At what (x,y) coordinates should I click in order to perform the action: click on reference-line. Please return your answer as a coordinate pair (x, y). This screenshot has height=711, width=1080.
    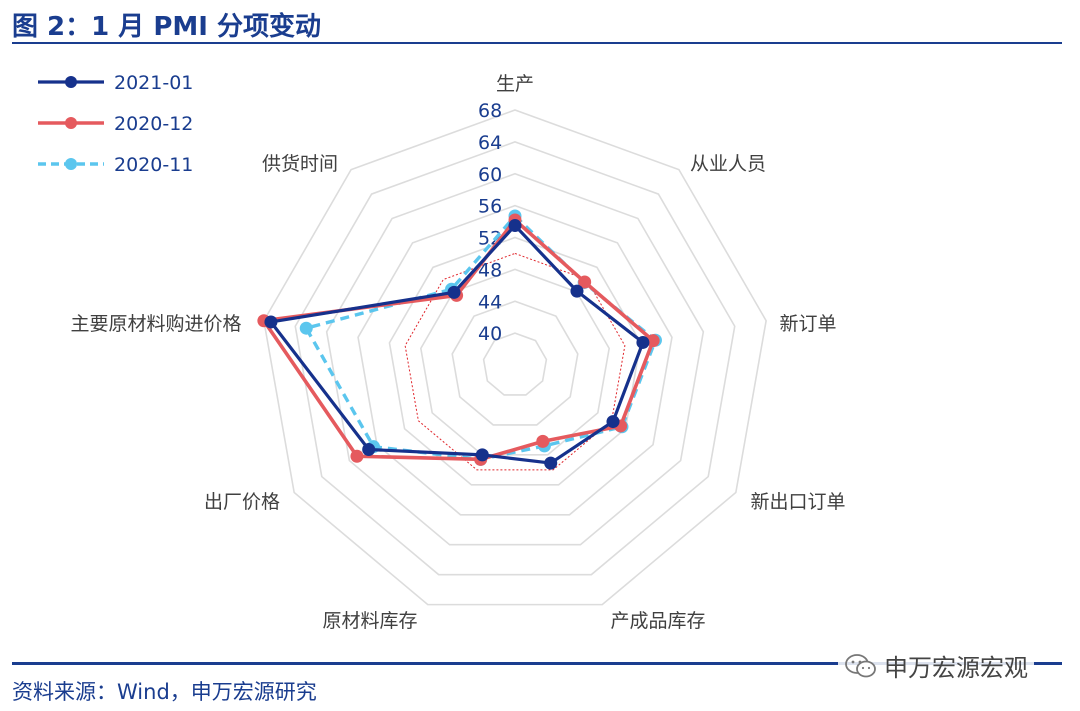
    Looking at the image, I should click on (515, 361).